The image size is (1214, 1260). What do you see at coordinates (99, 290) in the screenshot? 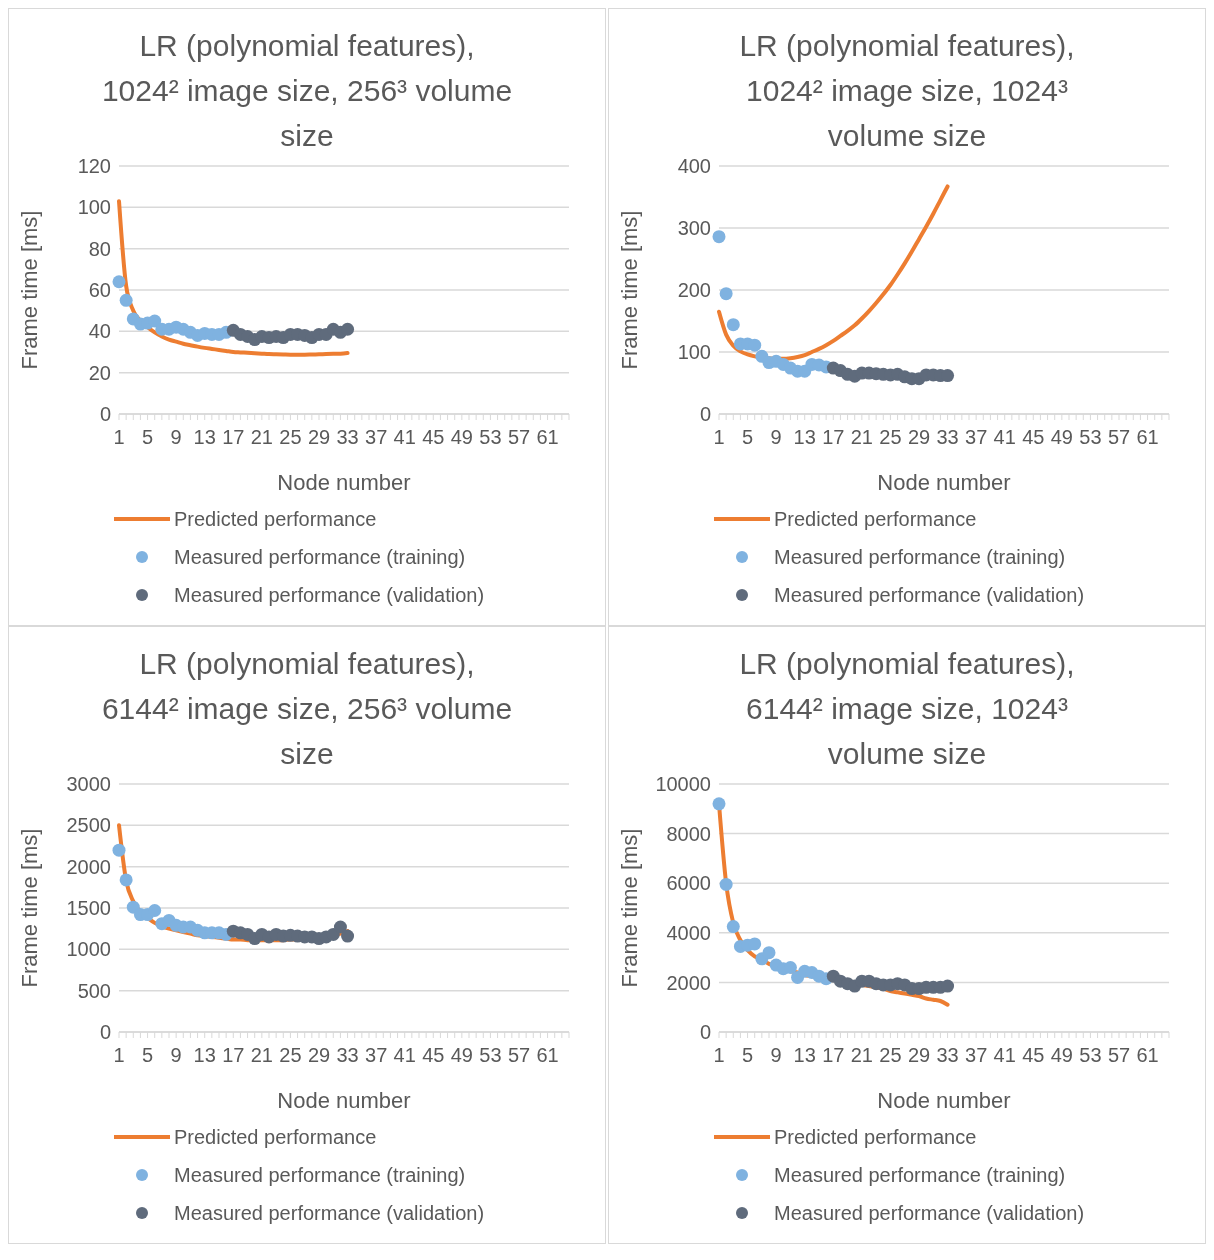
I see `y-tick-label: 60` at bounding box center [99, 290].